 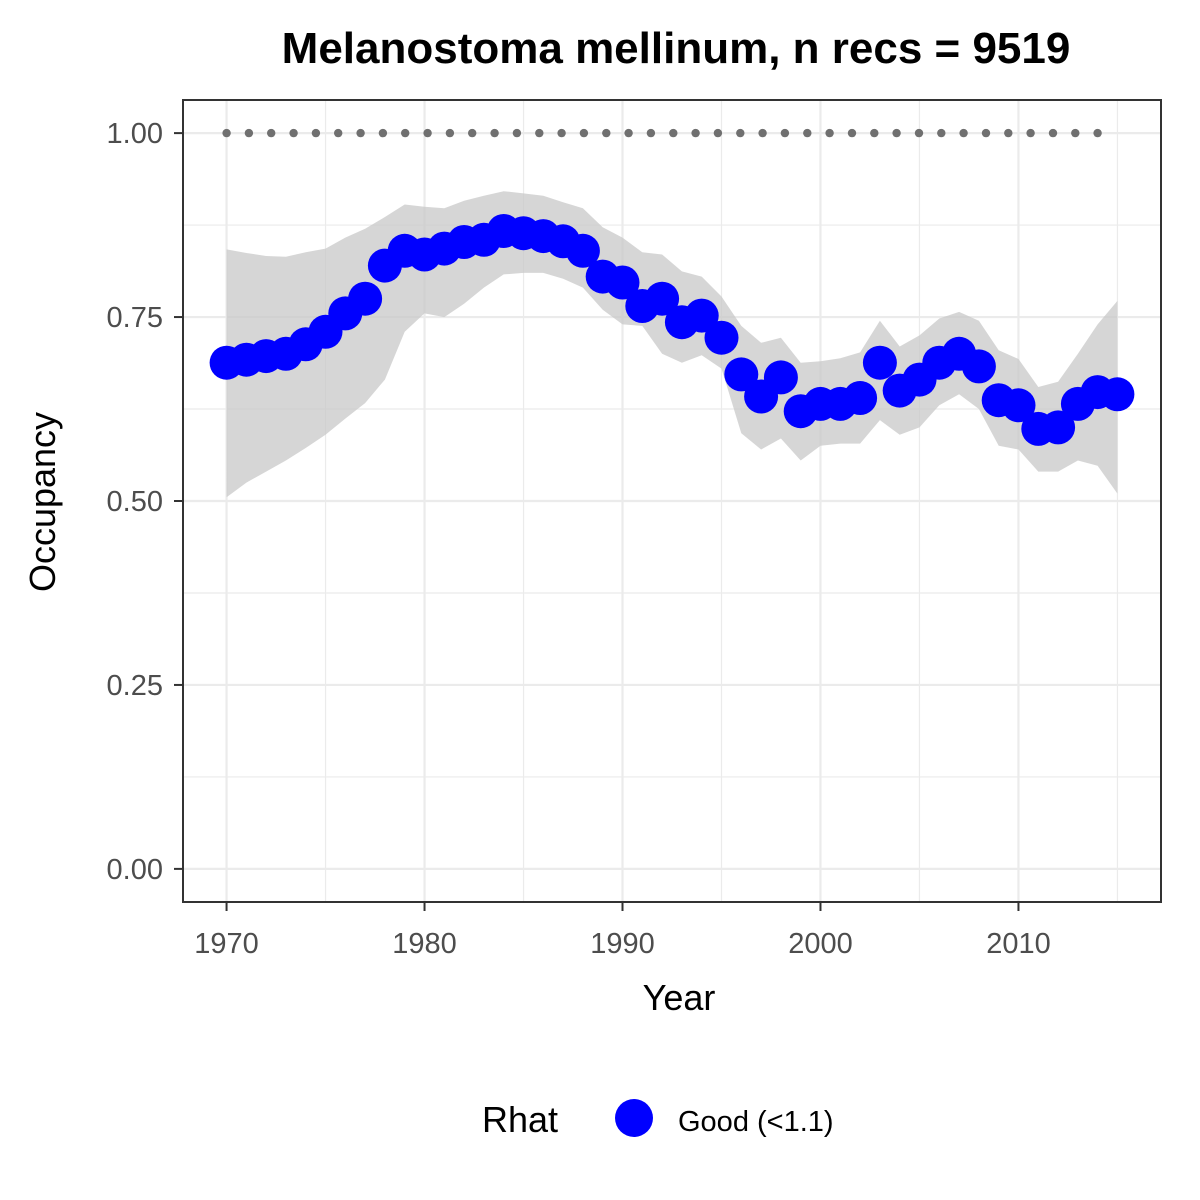 I want to click on y-tick-label: 0.50, so click(x=135, y=502).